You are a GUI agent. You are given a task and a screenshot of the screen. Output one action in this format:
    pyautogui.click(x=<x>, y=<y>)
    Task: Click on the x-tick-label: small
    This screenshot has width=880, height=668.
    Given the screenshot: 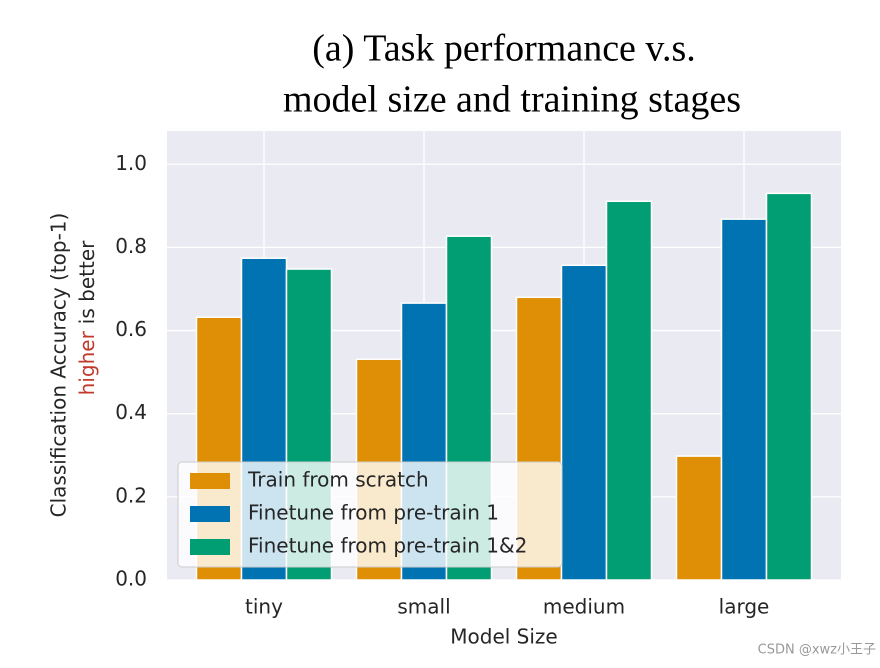 What is the action you would take?
    pyautogui.click(x=423, y=607)
    